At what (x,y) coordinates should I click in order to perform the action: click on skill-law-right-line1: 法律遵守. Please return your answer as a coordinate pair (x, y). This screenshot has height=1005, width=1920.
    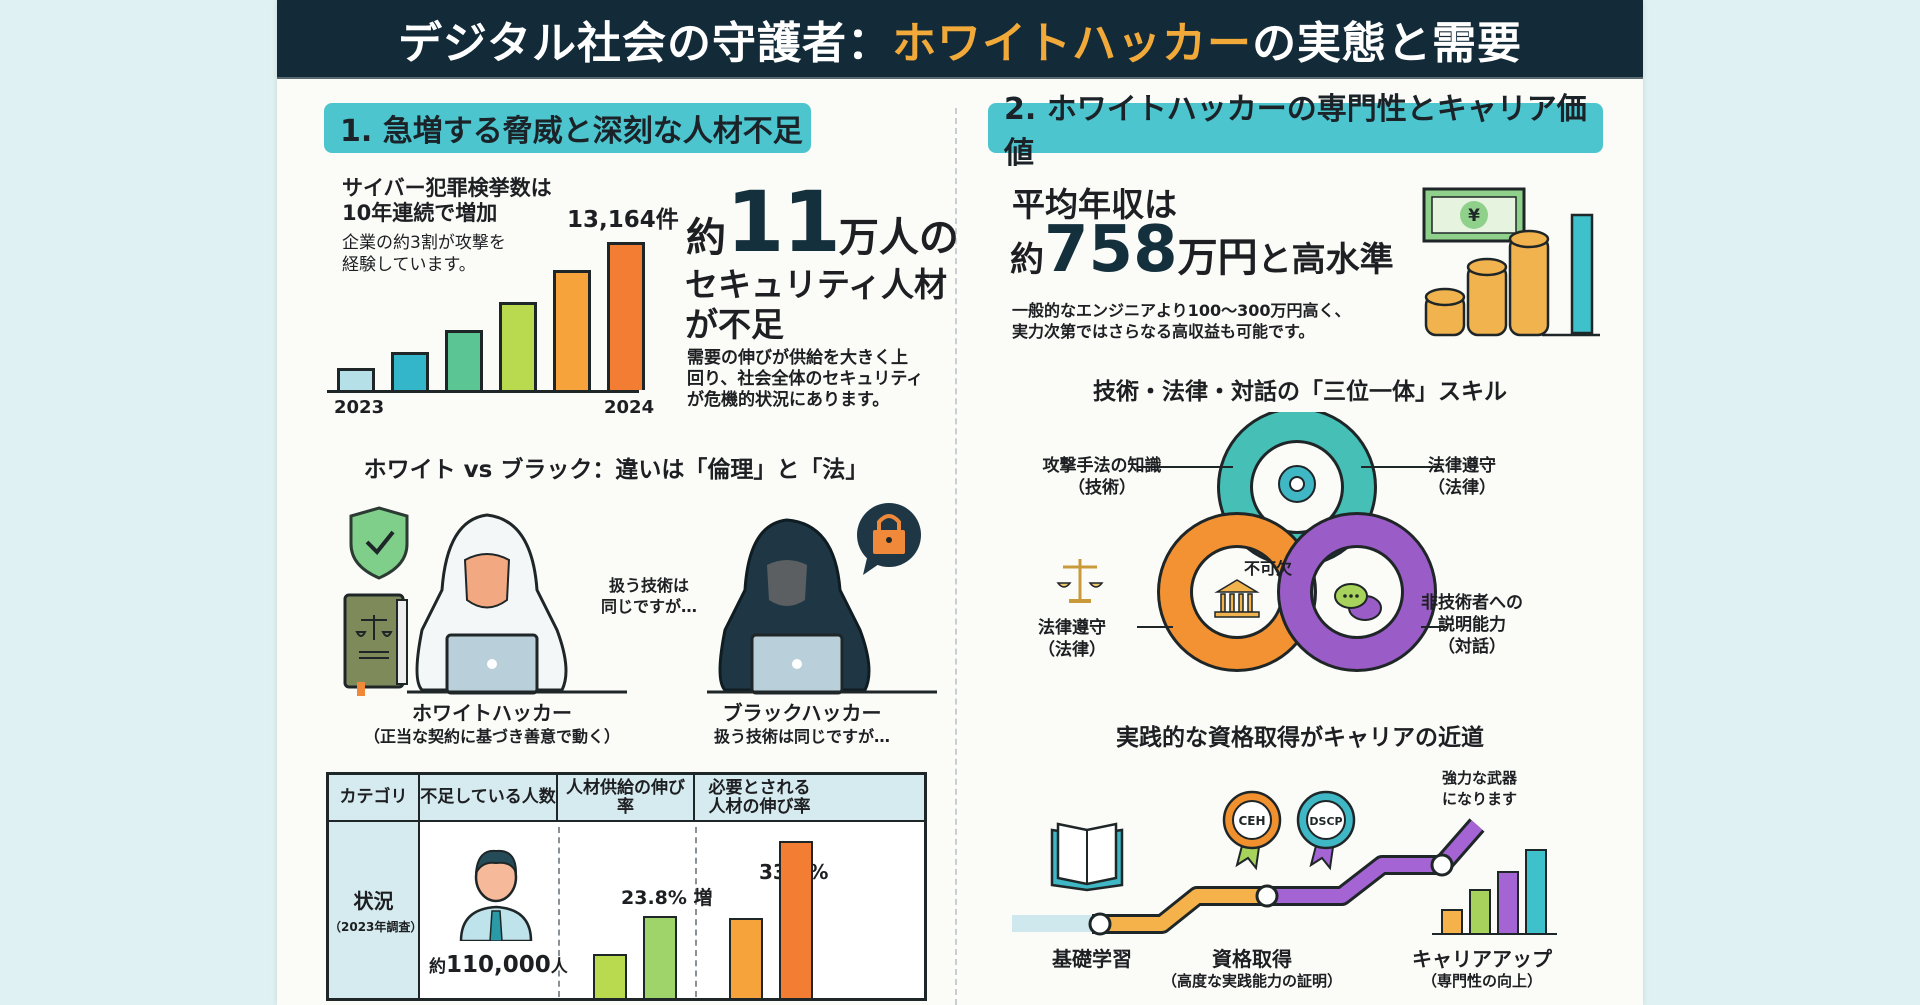
    Looking at the image, I should click on (1462, 466).